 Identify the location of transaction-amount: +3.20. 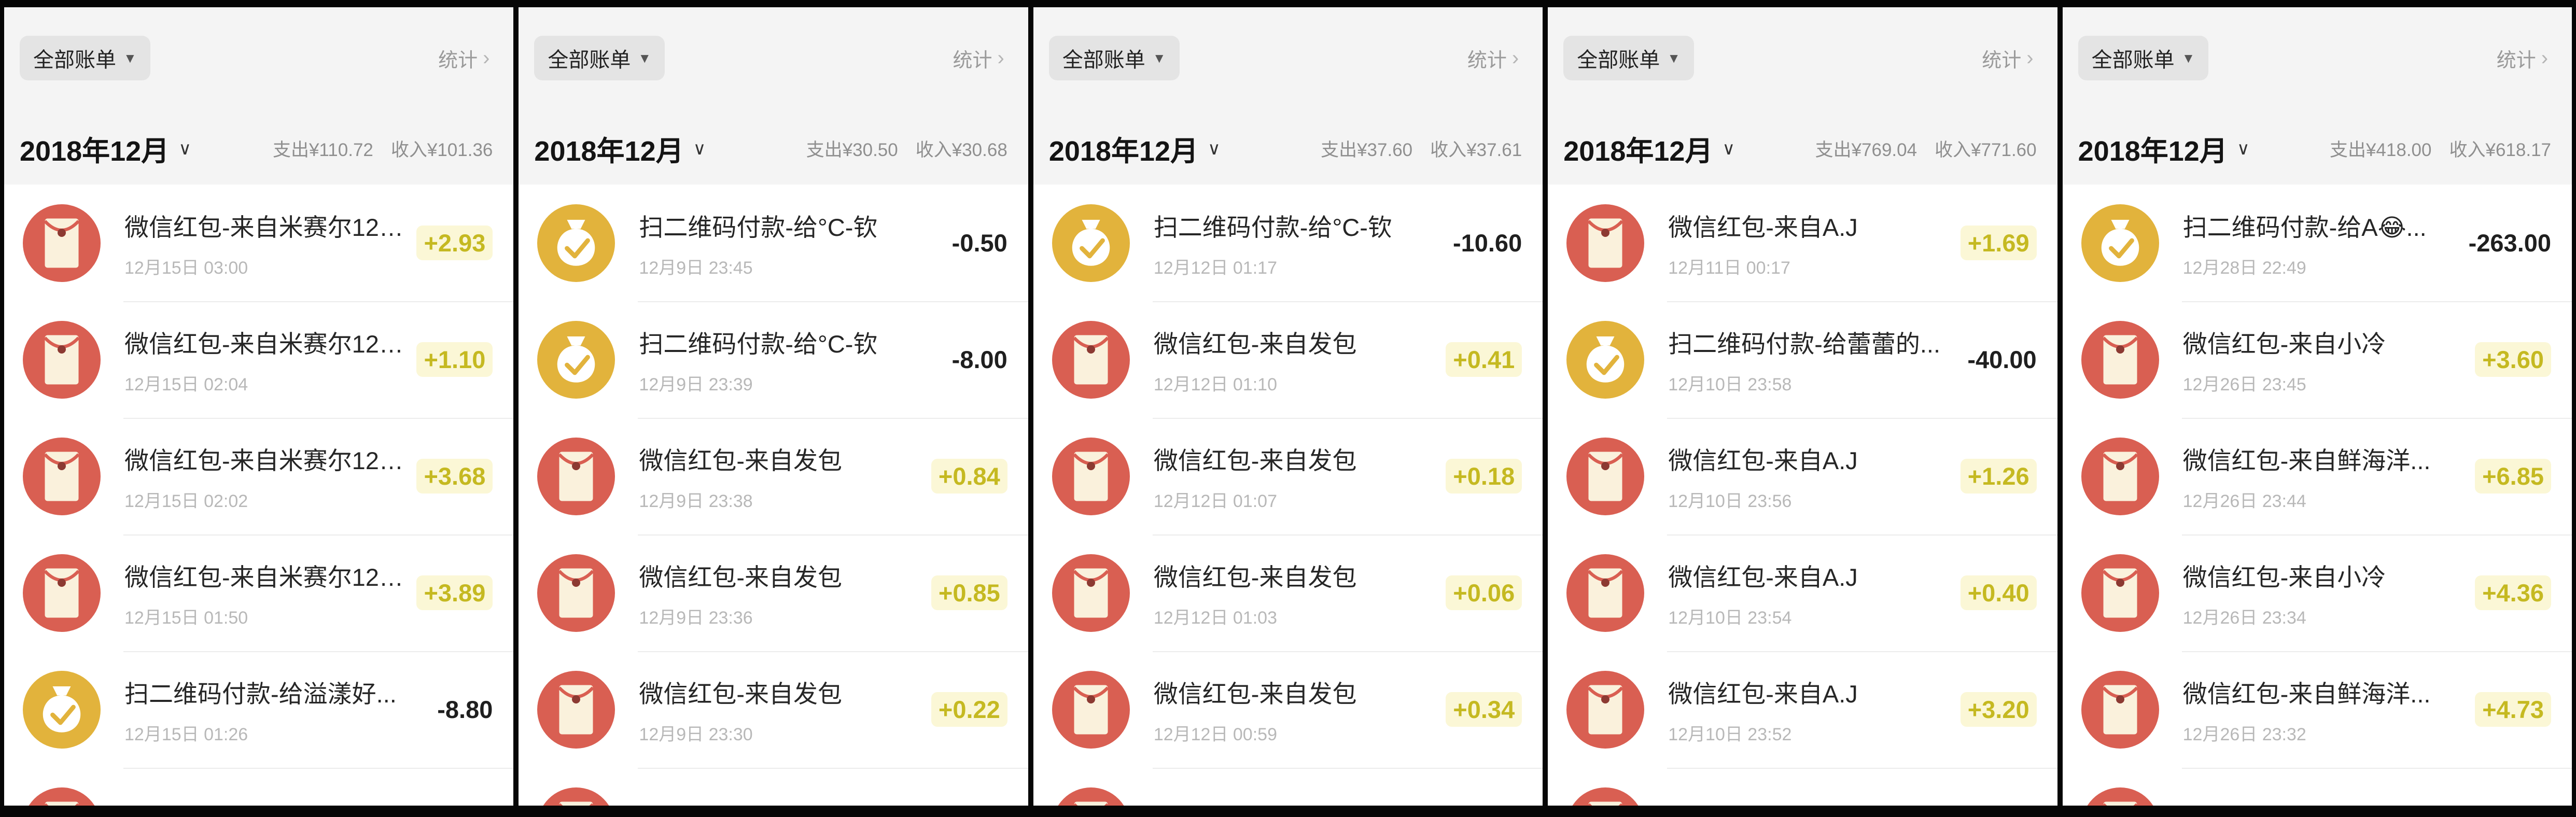
(1998, 710).